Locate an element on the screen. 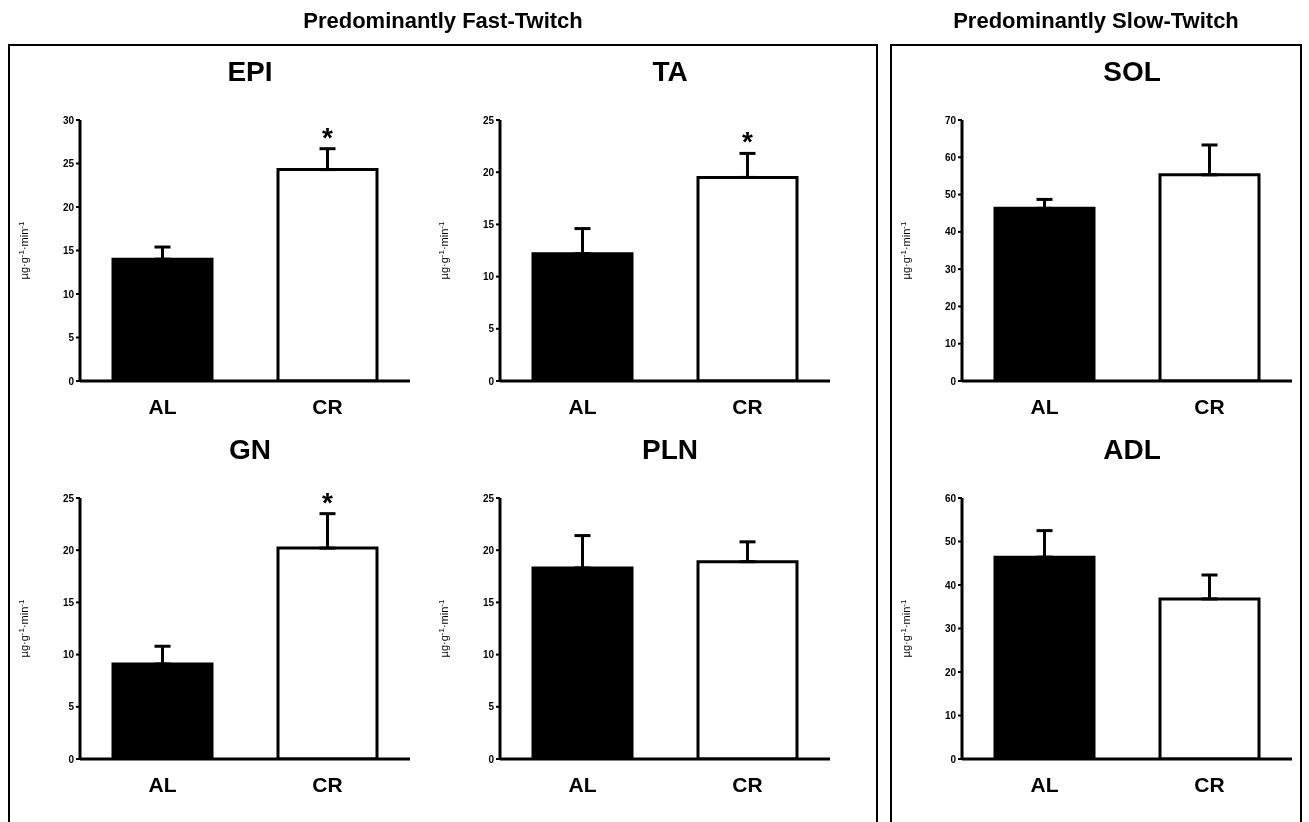  y-tick-label: 70 is located at coordinates (950, 120).